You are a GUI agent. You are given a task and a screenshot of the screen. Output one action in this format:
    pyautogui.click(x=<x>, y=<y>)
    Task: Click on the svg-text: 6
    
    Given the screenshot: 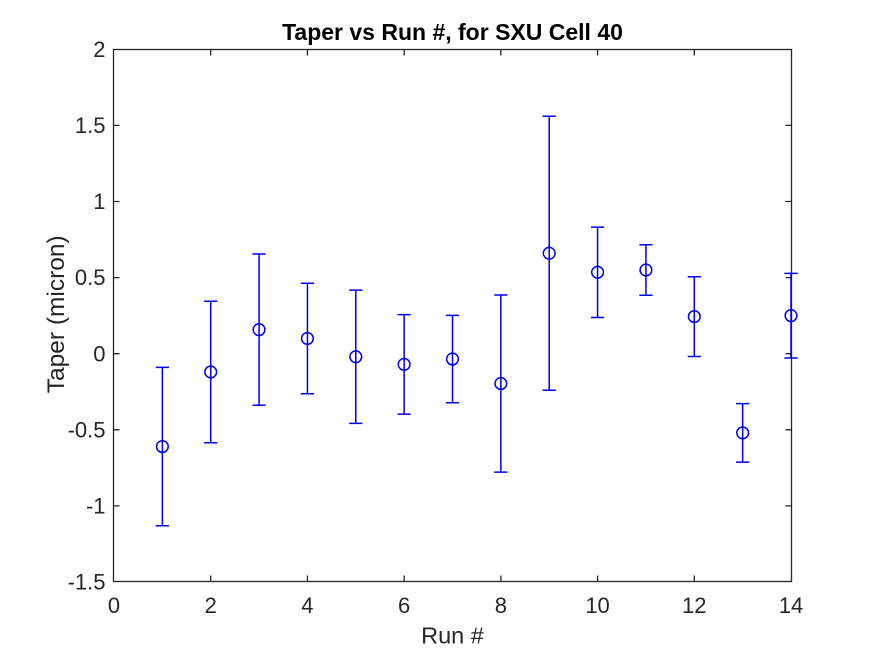 What is the action you would take?
    pyautogui.click(x=404, y=605)
    